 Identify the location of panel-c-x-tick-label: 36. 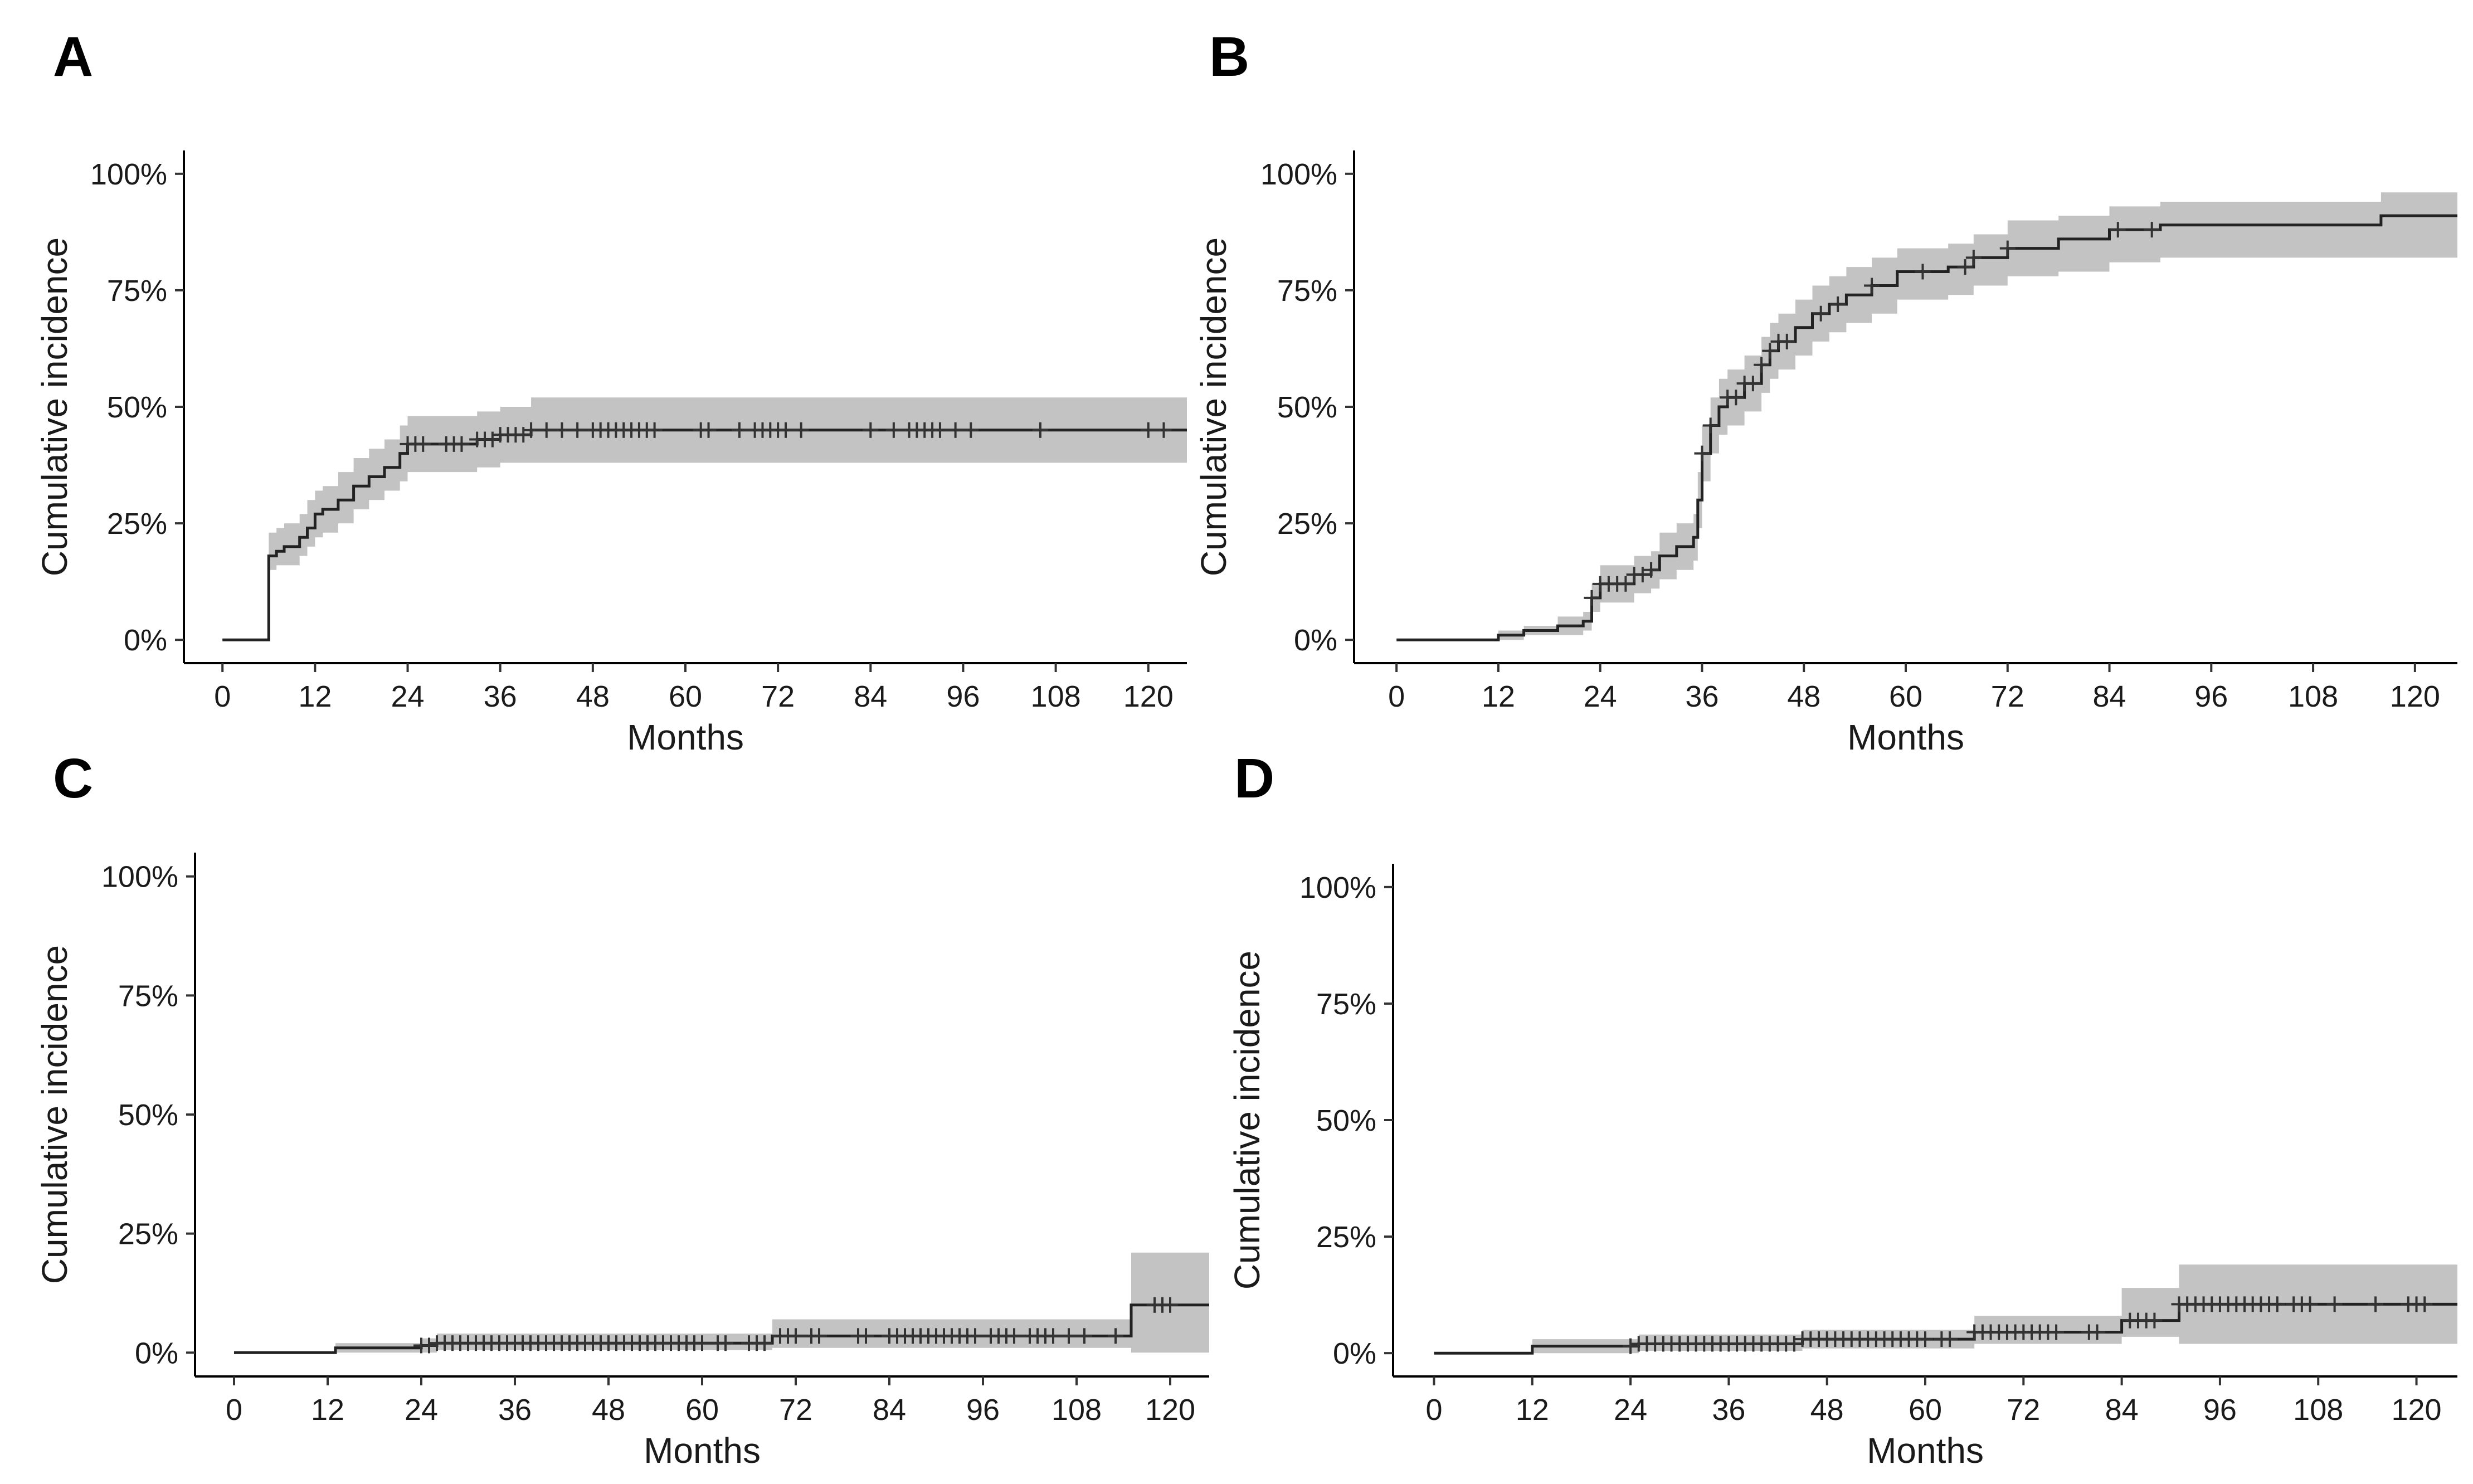
(515, 1410).